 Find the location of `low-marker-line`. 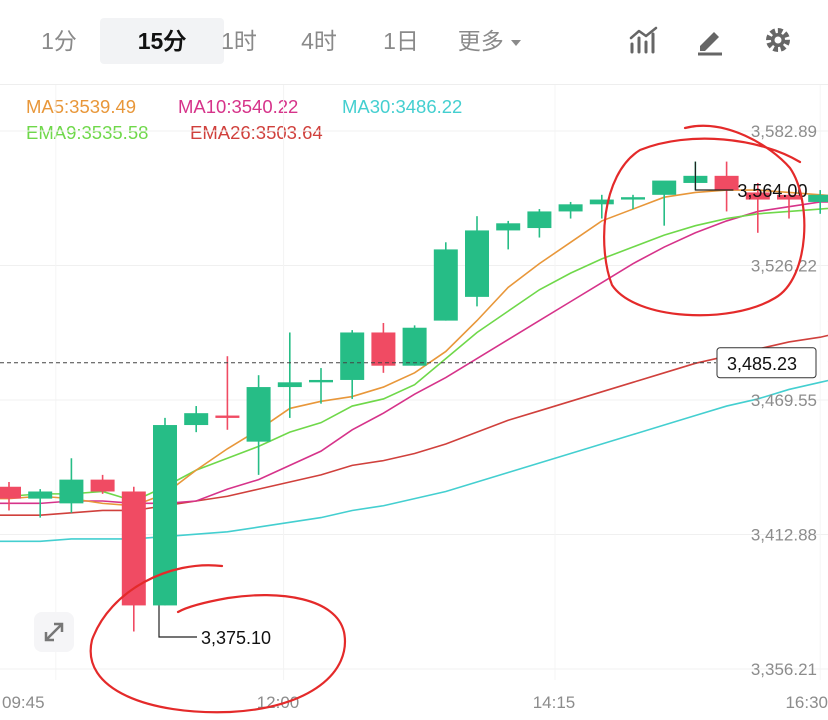

low-marker-line is located at coordinates (177, 621).